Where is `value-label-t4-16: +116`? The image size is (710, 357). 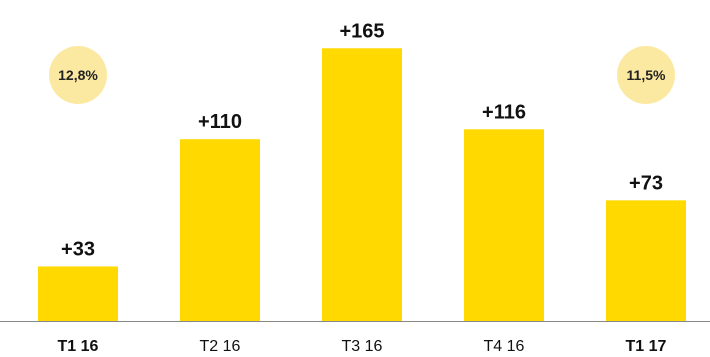 value-label-t4-16: +116 is located at coordinates (504, 112).